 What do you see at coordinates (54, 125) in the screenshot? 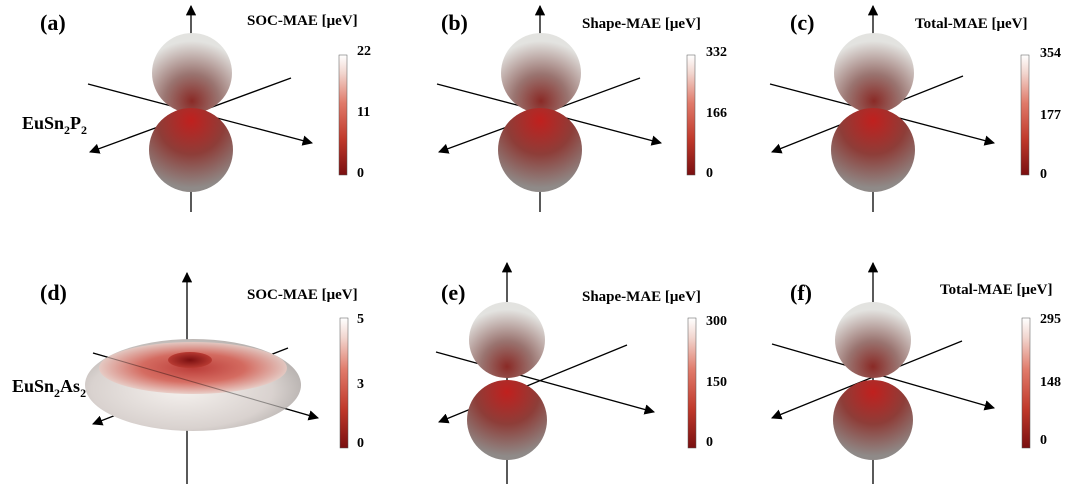
I see `row-label-eusn2p2: EuSn2P2` at bounding box center [54, 125].